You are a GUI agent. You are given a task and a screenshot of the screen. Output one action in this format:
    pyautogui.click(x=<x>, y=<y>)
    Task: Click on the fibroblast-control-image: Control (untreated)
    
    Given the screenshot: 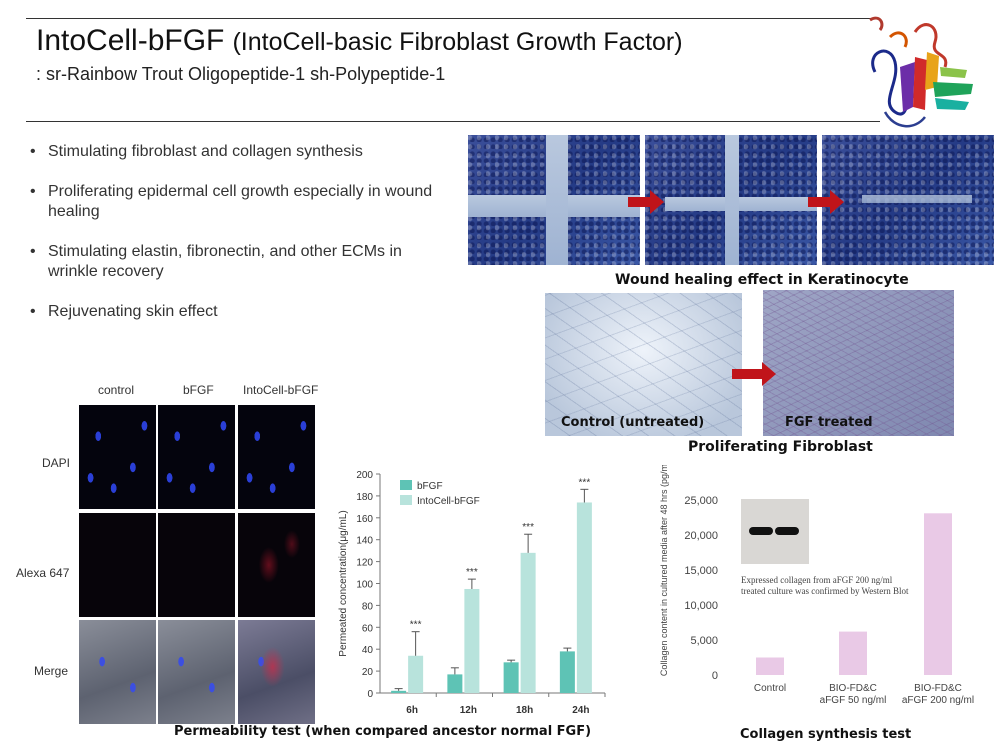 What is the action you would take?
    pyautogui.click(x=643, y=364)
    